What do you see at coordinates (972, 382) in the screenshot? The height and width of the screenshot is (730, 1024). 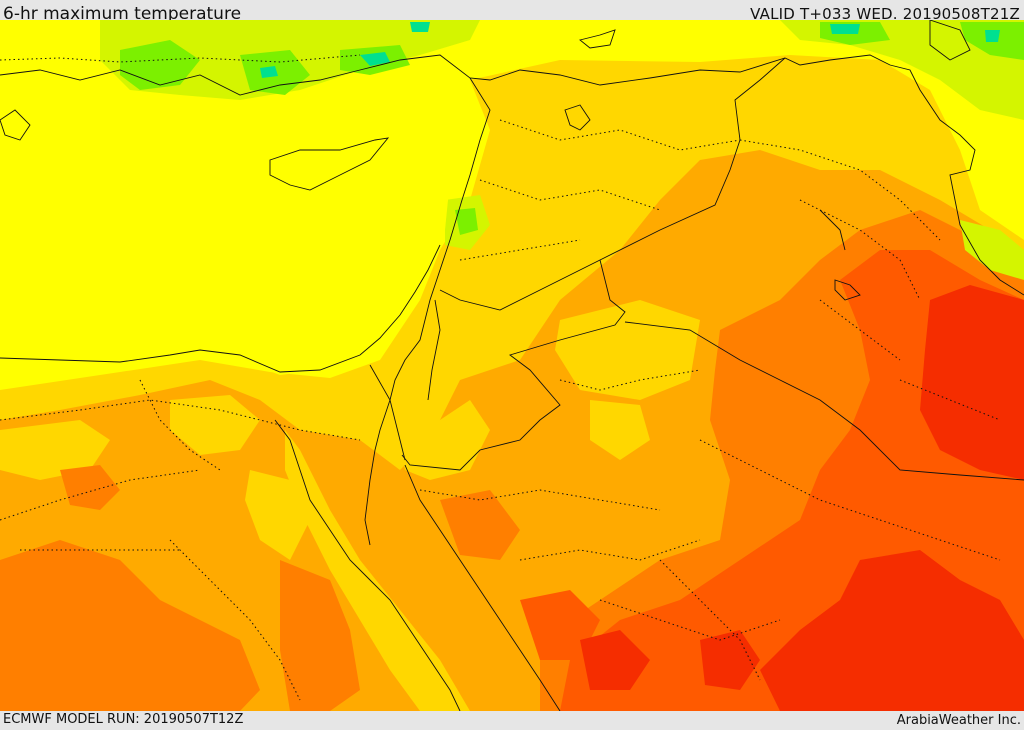 I see `red-zone` at bounding box center [972, 382].